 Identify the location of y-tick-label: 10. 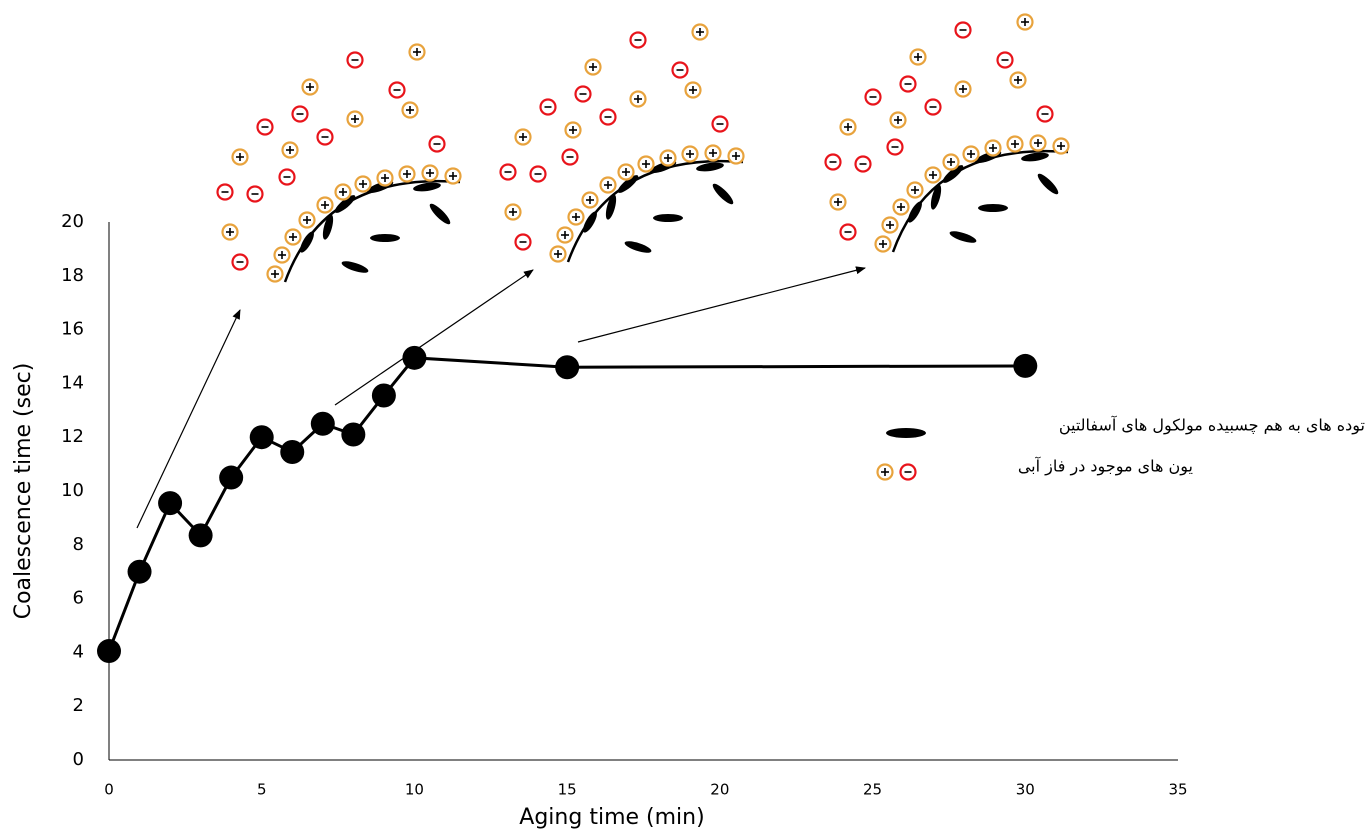
(72, 490).